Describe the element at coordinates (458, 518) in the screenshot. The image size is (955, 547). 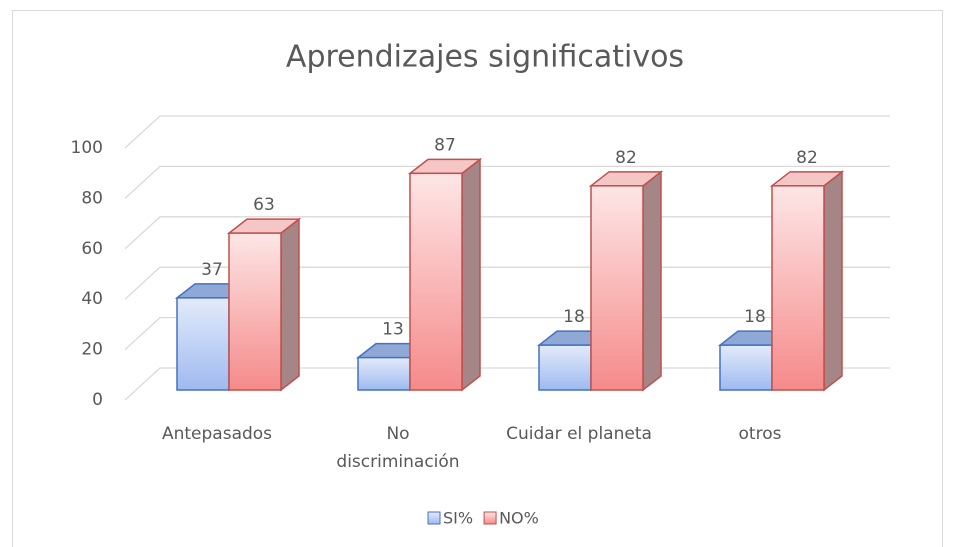
I see `legend-label: SI%` at that location.